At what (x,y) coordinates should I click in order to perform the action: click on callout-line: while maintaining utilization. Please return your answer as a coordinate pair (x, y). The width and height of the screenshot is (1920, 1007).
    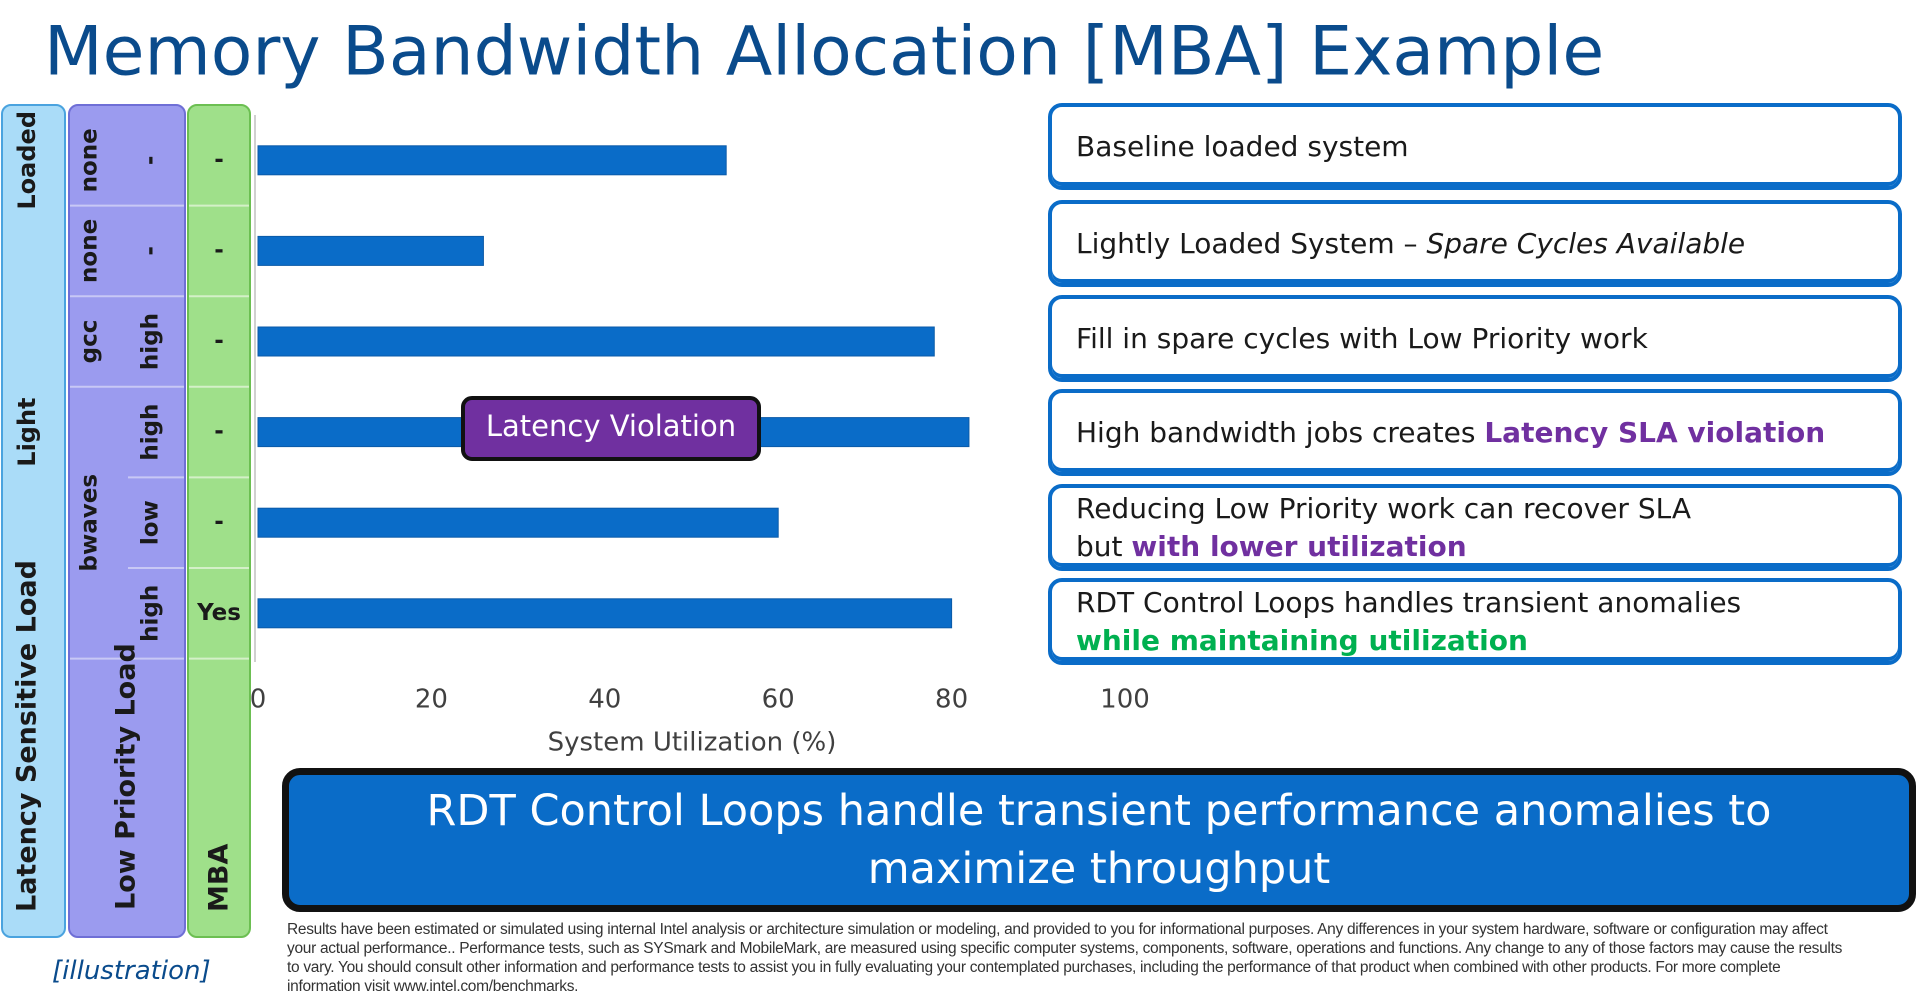
    Looking at the image, I should click on (1475, 641).